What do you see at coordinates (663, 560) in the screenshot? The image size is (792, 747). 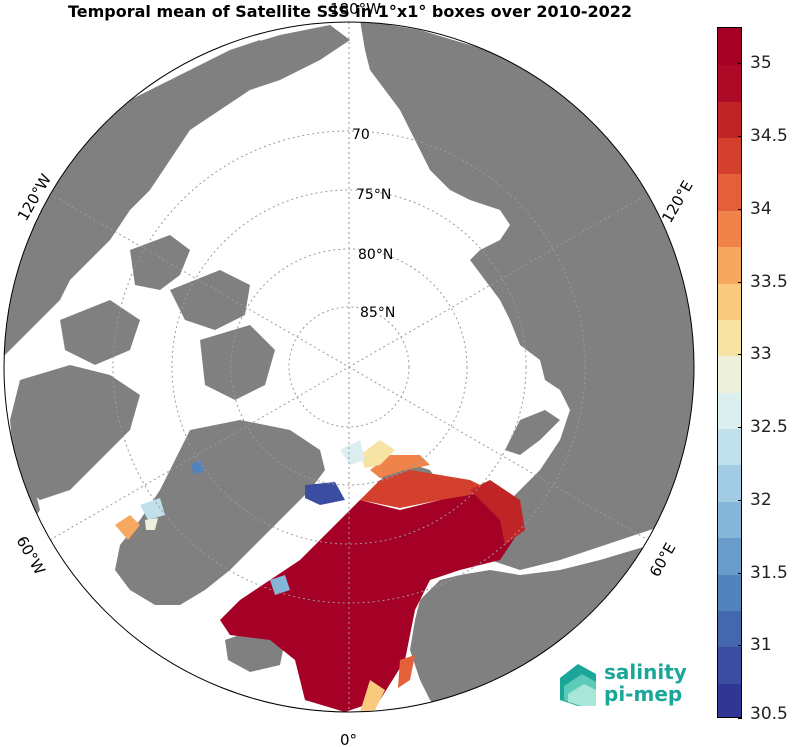 I see `lon-label-60e: 60°E` at bounding box center [663, 560].